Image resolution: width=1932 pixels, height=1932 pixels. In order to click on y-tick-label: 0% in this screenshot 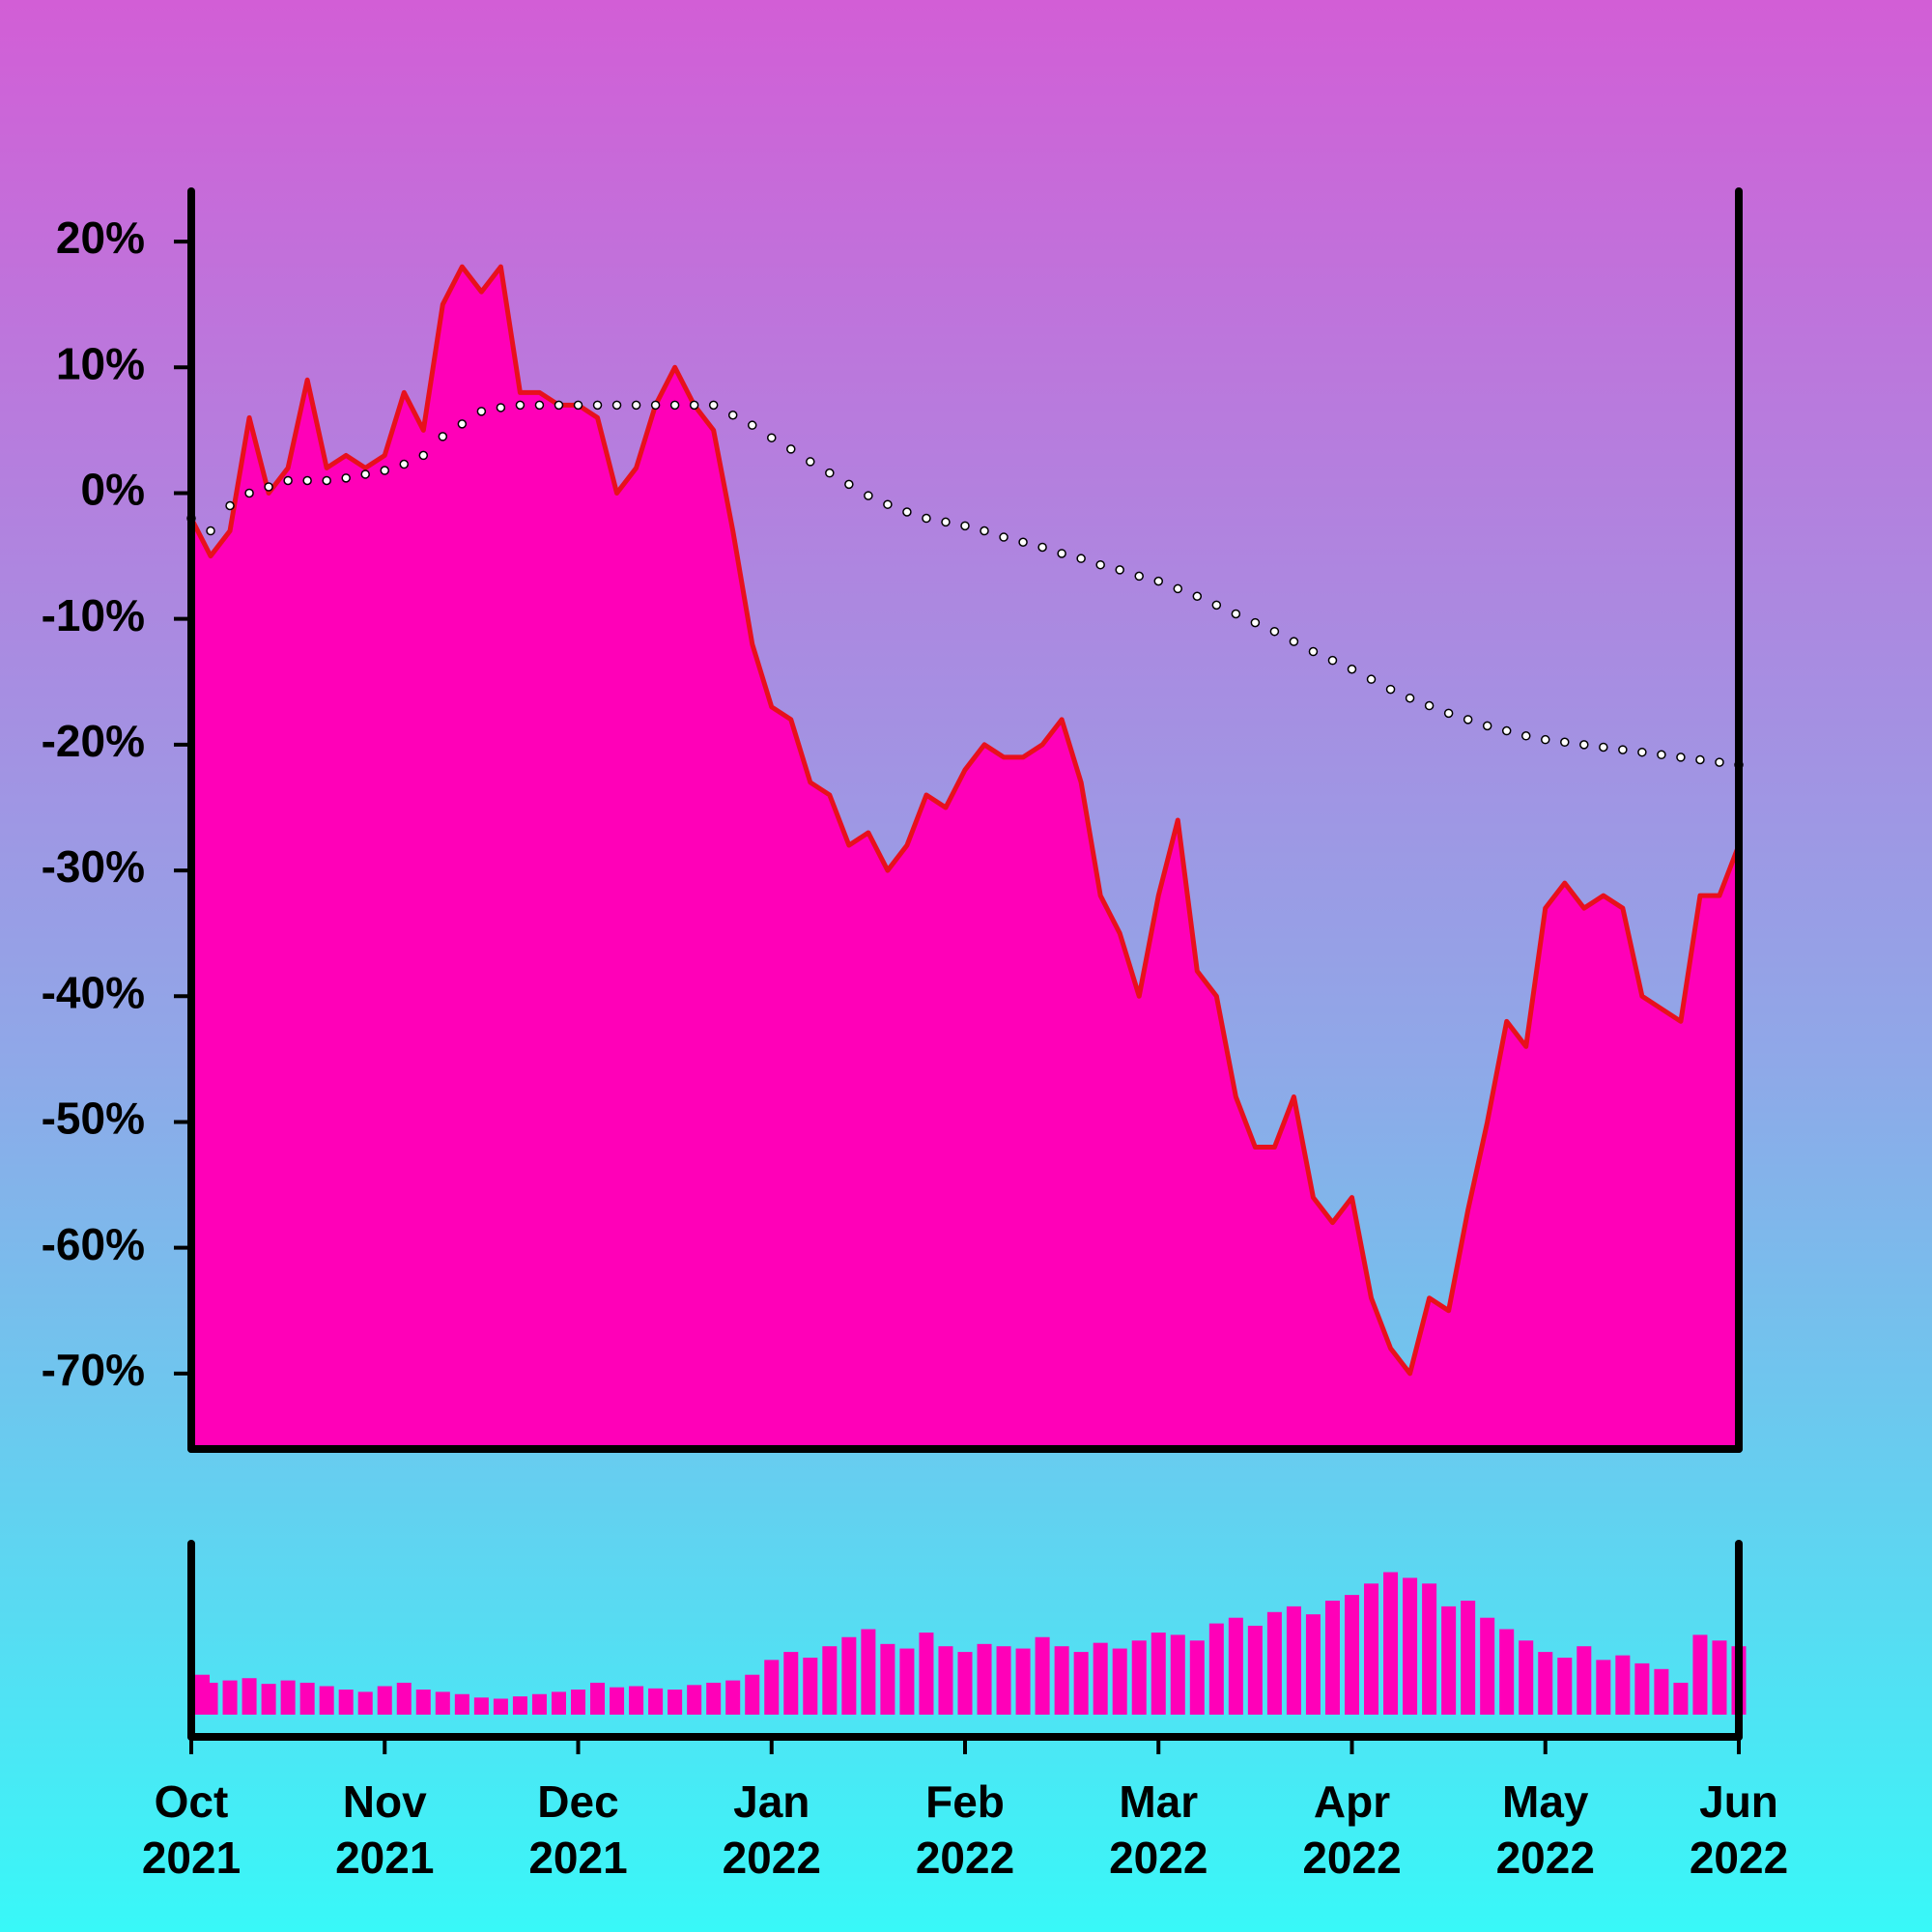, I will do `click(113, 490)`.